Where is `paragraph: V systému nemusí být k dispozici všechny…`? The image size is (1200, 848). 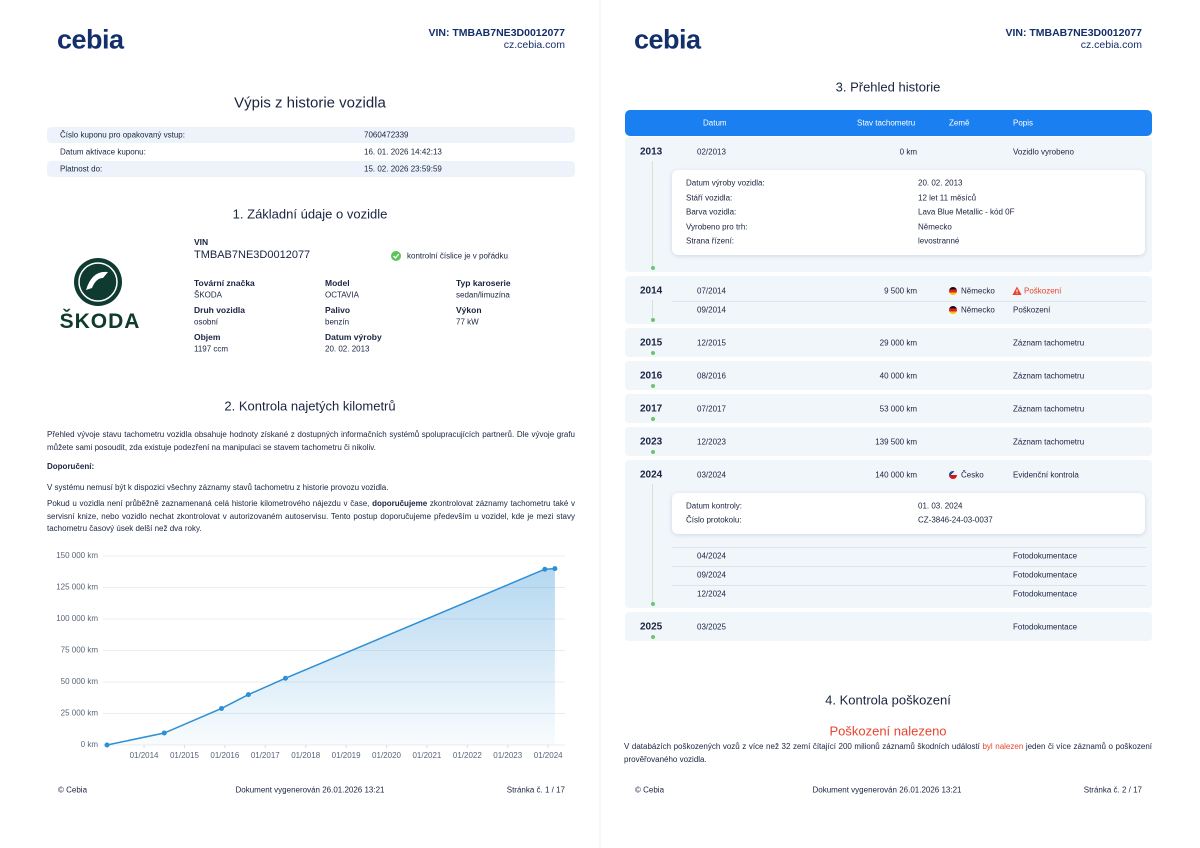 paragraph: V systému nemusí být k dispozici všechny… is located at coordinates (311, 488).